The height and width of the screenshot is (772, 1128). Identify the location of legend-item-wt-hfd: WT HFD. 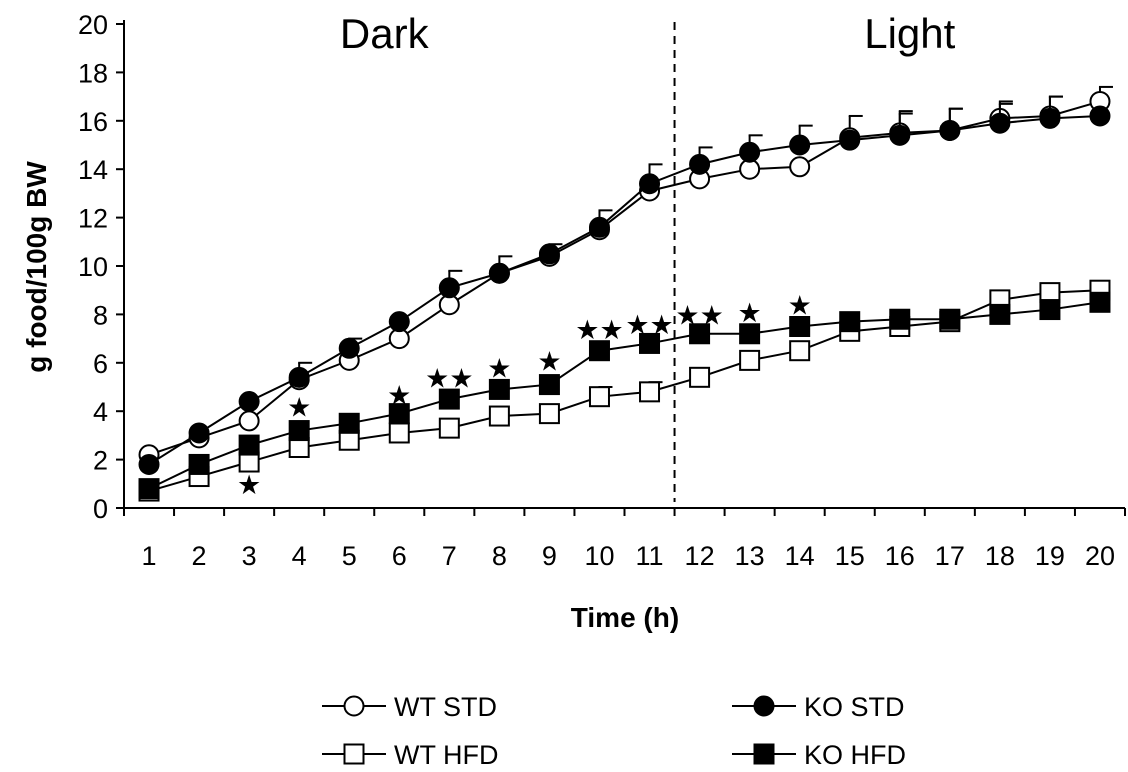
(410, 755).